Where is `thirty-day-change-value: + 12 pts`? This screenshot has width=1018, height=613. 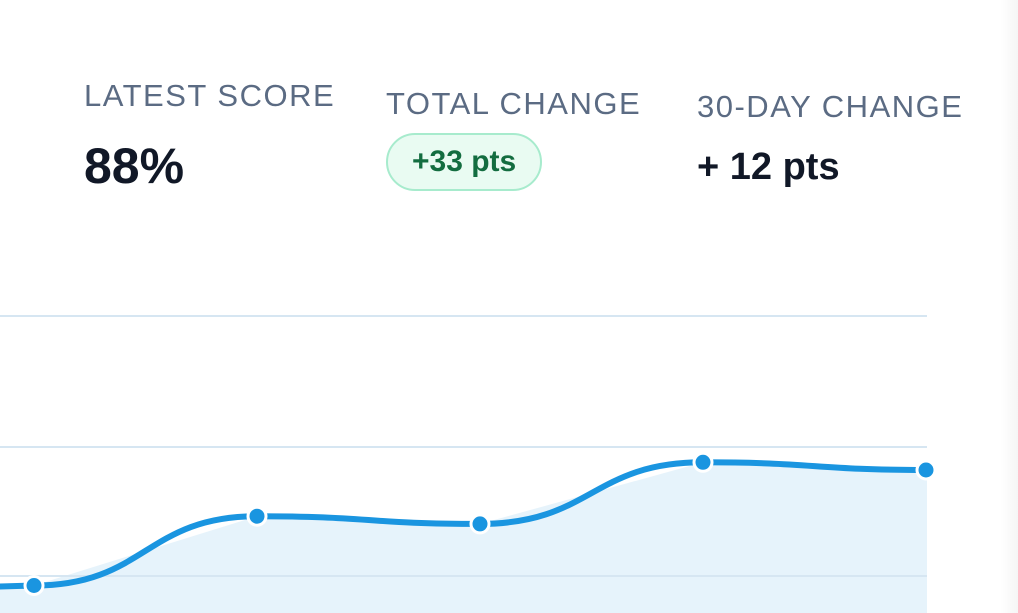 thirty-day-change-value: + 12 pts is located at coordinates (768, 167).